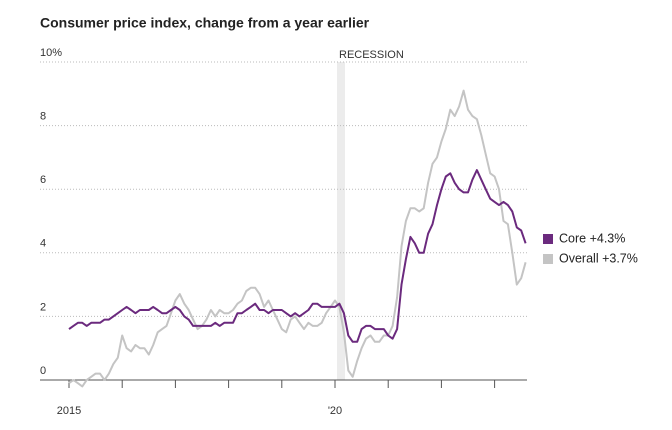  I want to click on y-tick-label: 10%, so click(51, 53).